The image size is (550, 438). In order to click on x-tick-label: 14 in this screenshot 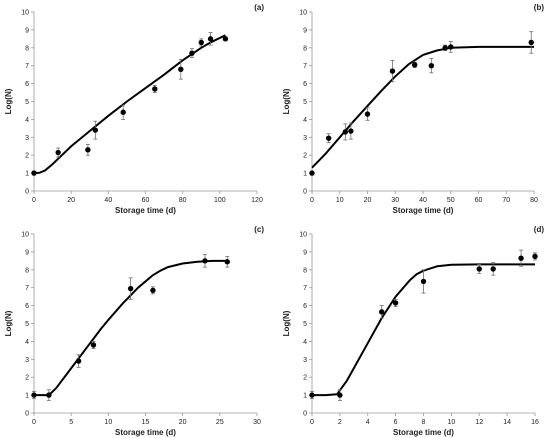, I will do `click(507, 422)`.